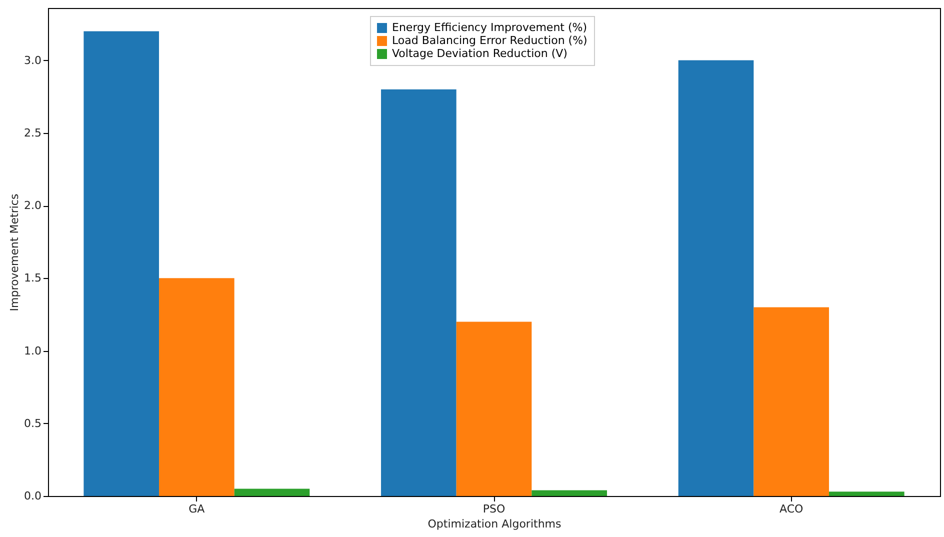 Image resolution: width=944 pixels, height=537 pixels. I want to click on legend-label: Energy Efficiency Improvement (%), so click(490, 27).